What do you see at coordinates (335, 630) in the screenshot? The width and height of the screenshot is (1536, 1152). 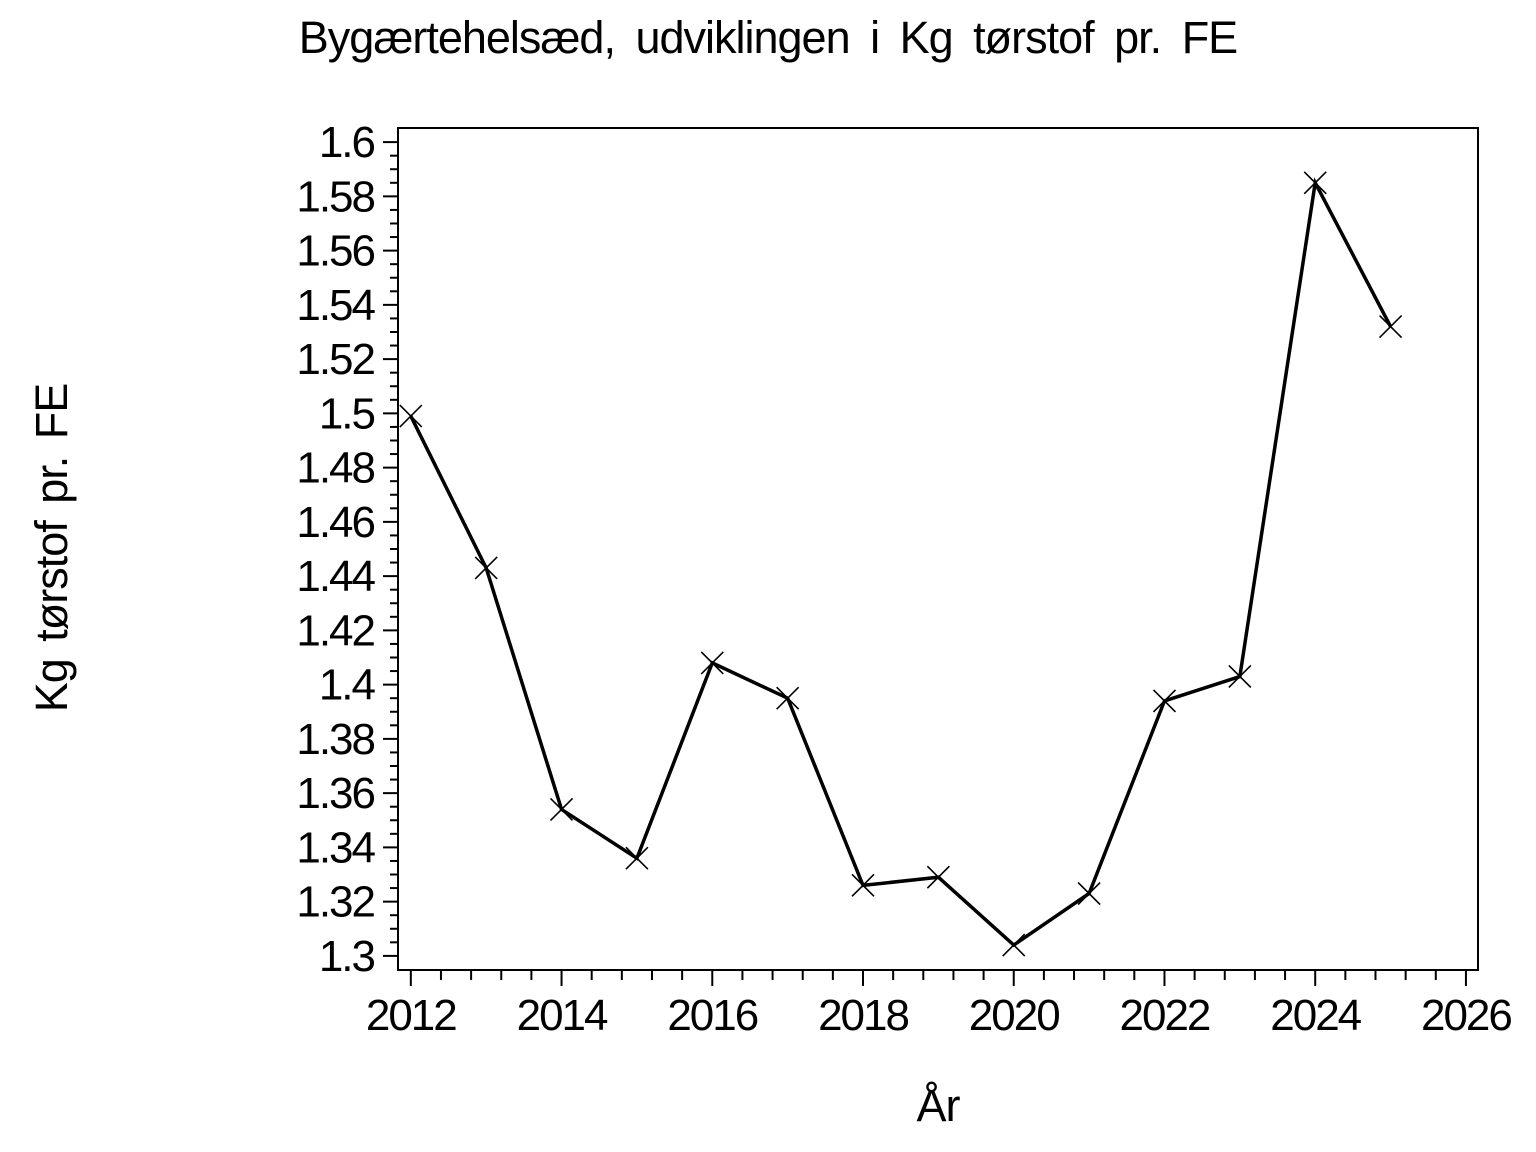 I see `y-tick-label: 1.42` at bounding box center [335, 630].